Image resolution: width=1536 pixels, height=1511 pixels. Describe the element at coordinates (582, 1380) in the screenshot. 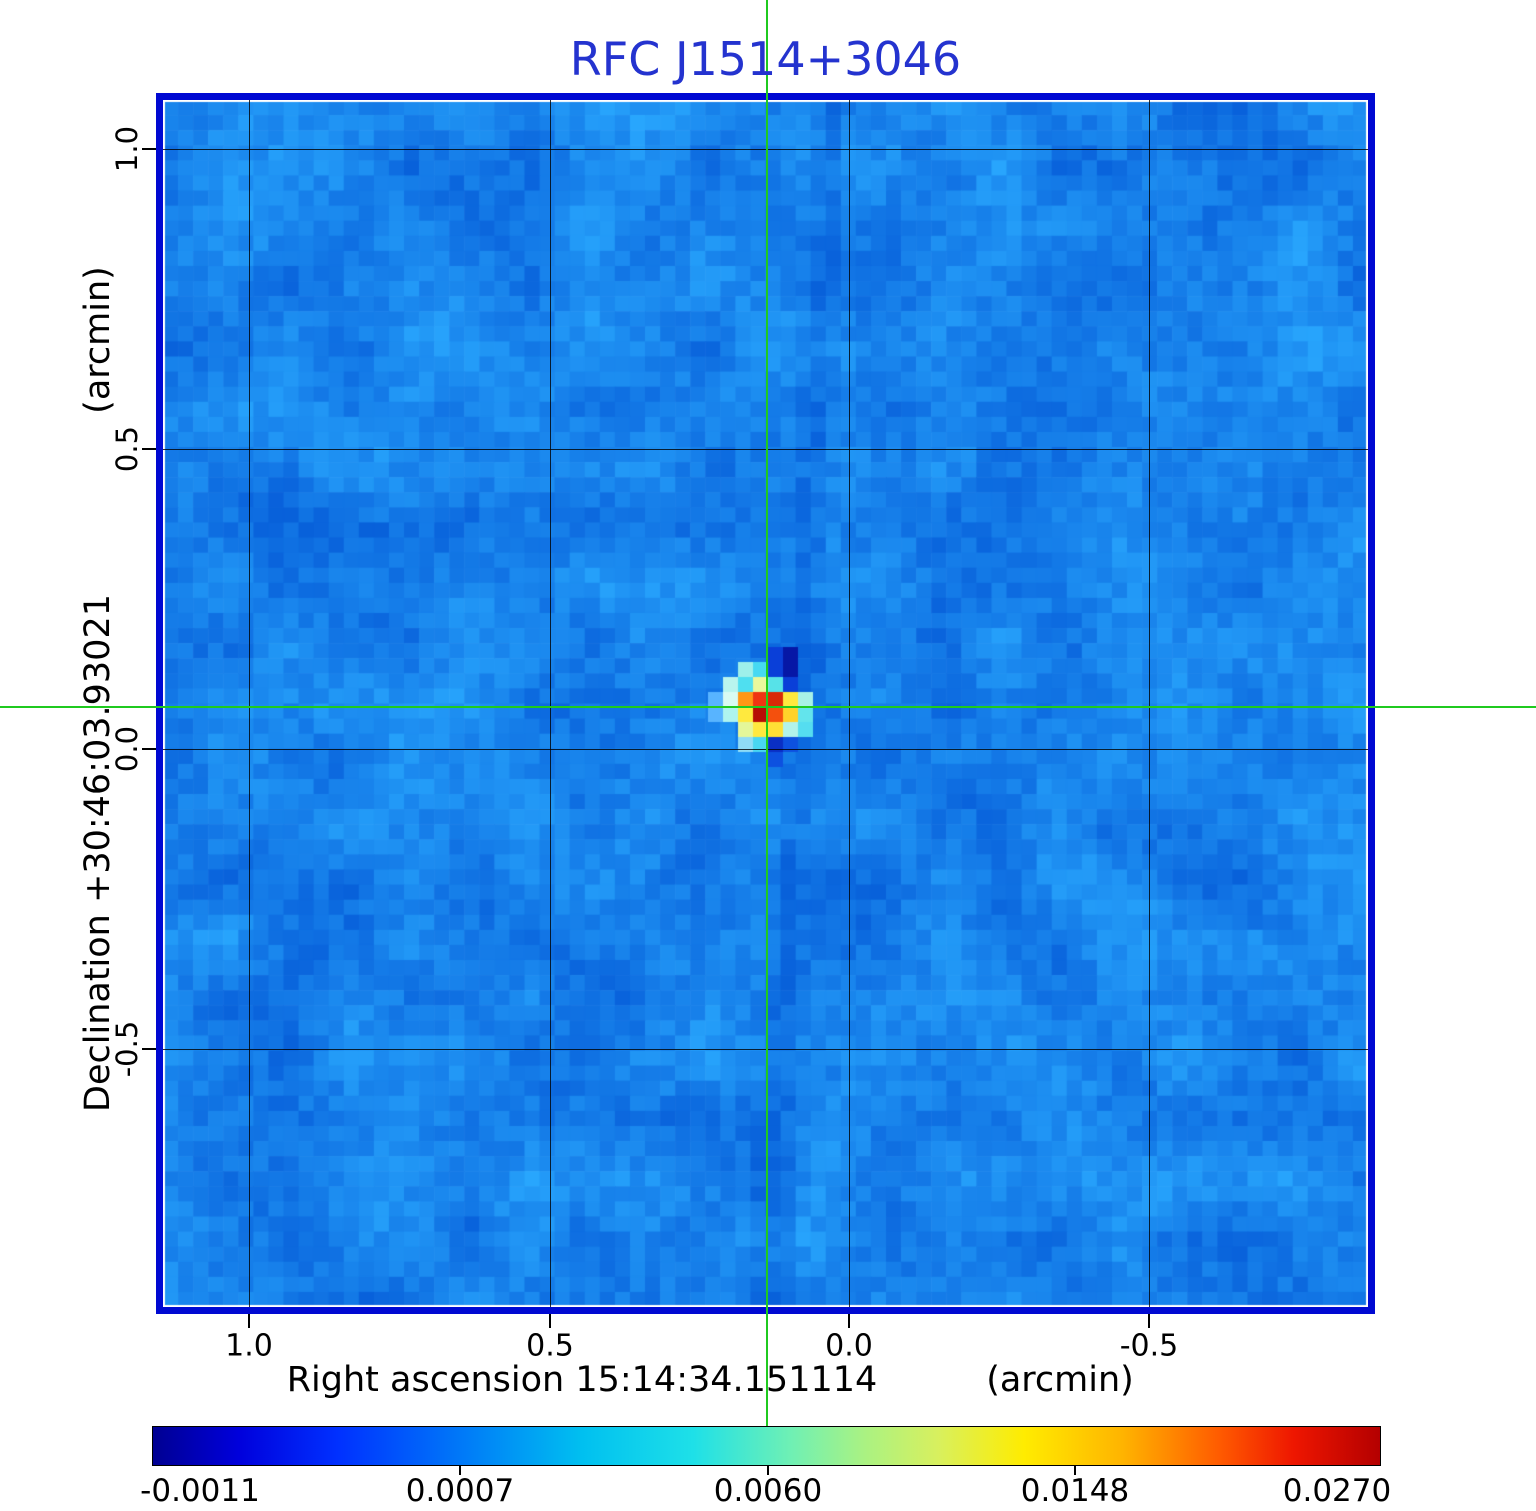

I see `x-axis-name-label: Right ascension 15:14:34.151114` at that location.